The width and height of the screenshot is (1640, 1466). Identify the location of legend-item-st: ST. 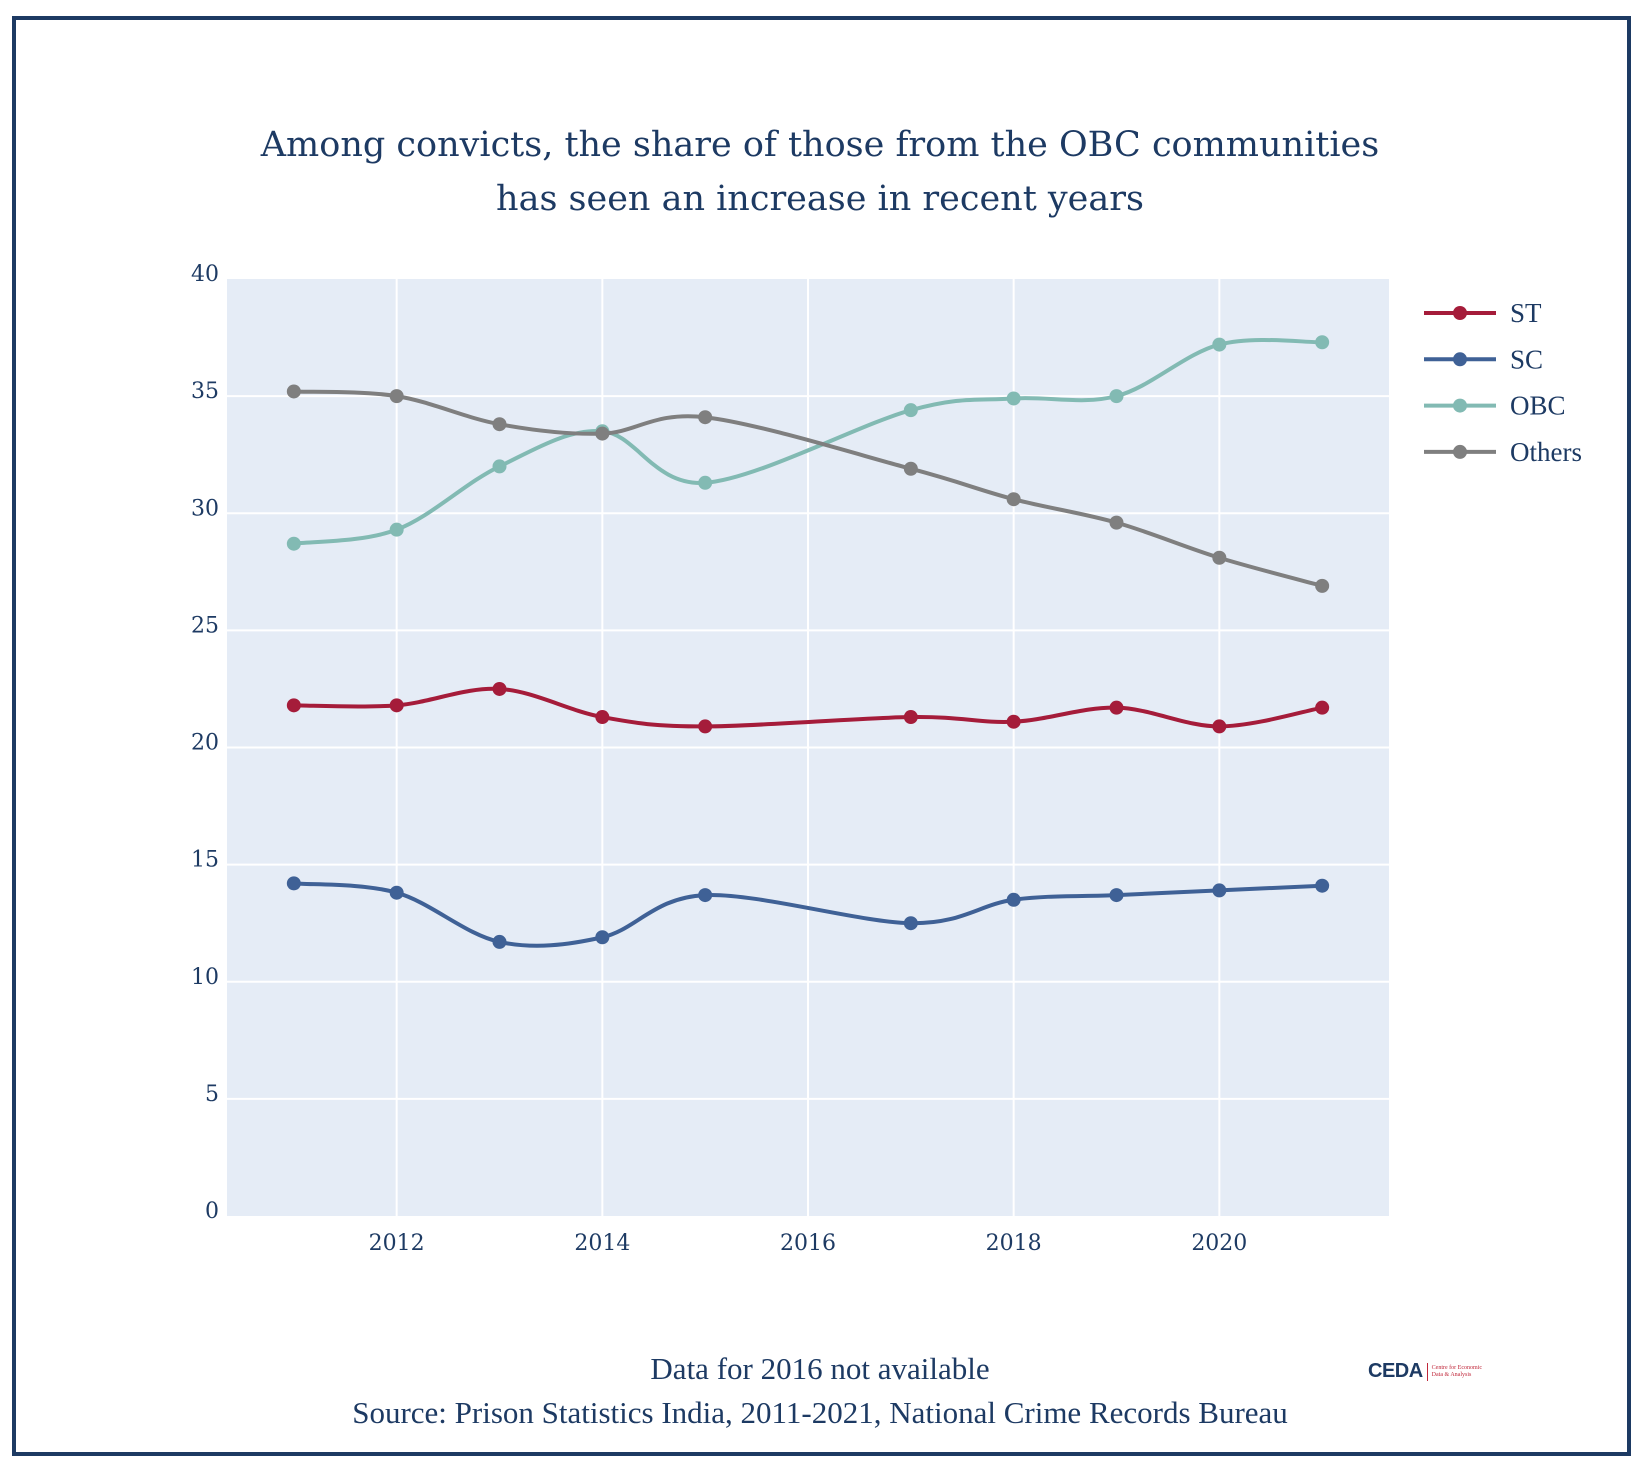
(1483, 313).